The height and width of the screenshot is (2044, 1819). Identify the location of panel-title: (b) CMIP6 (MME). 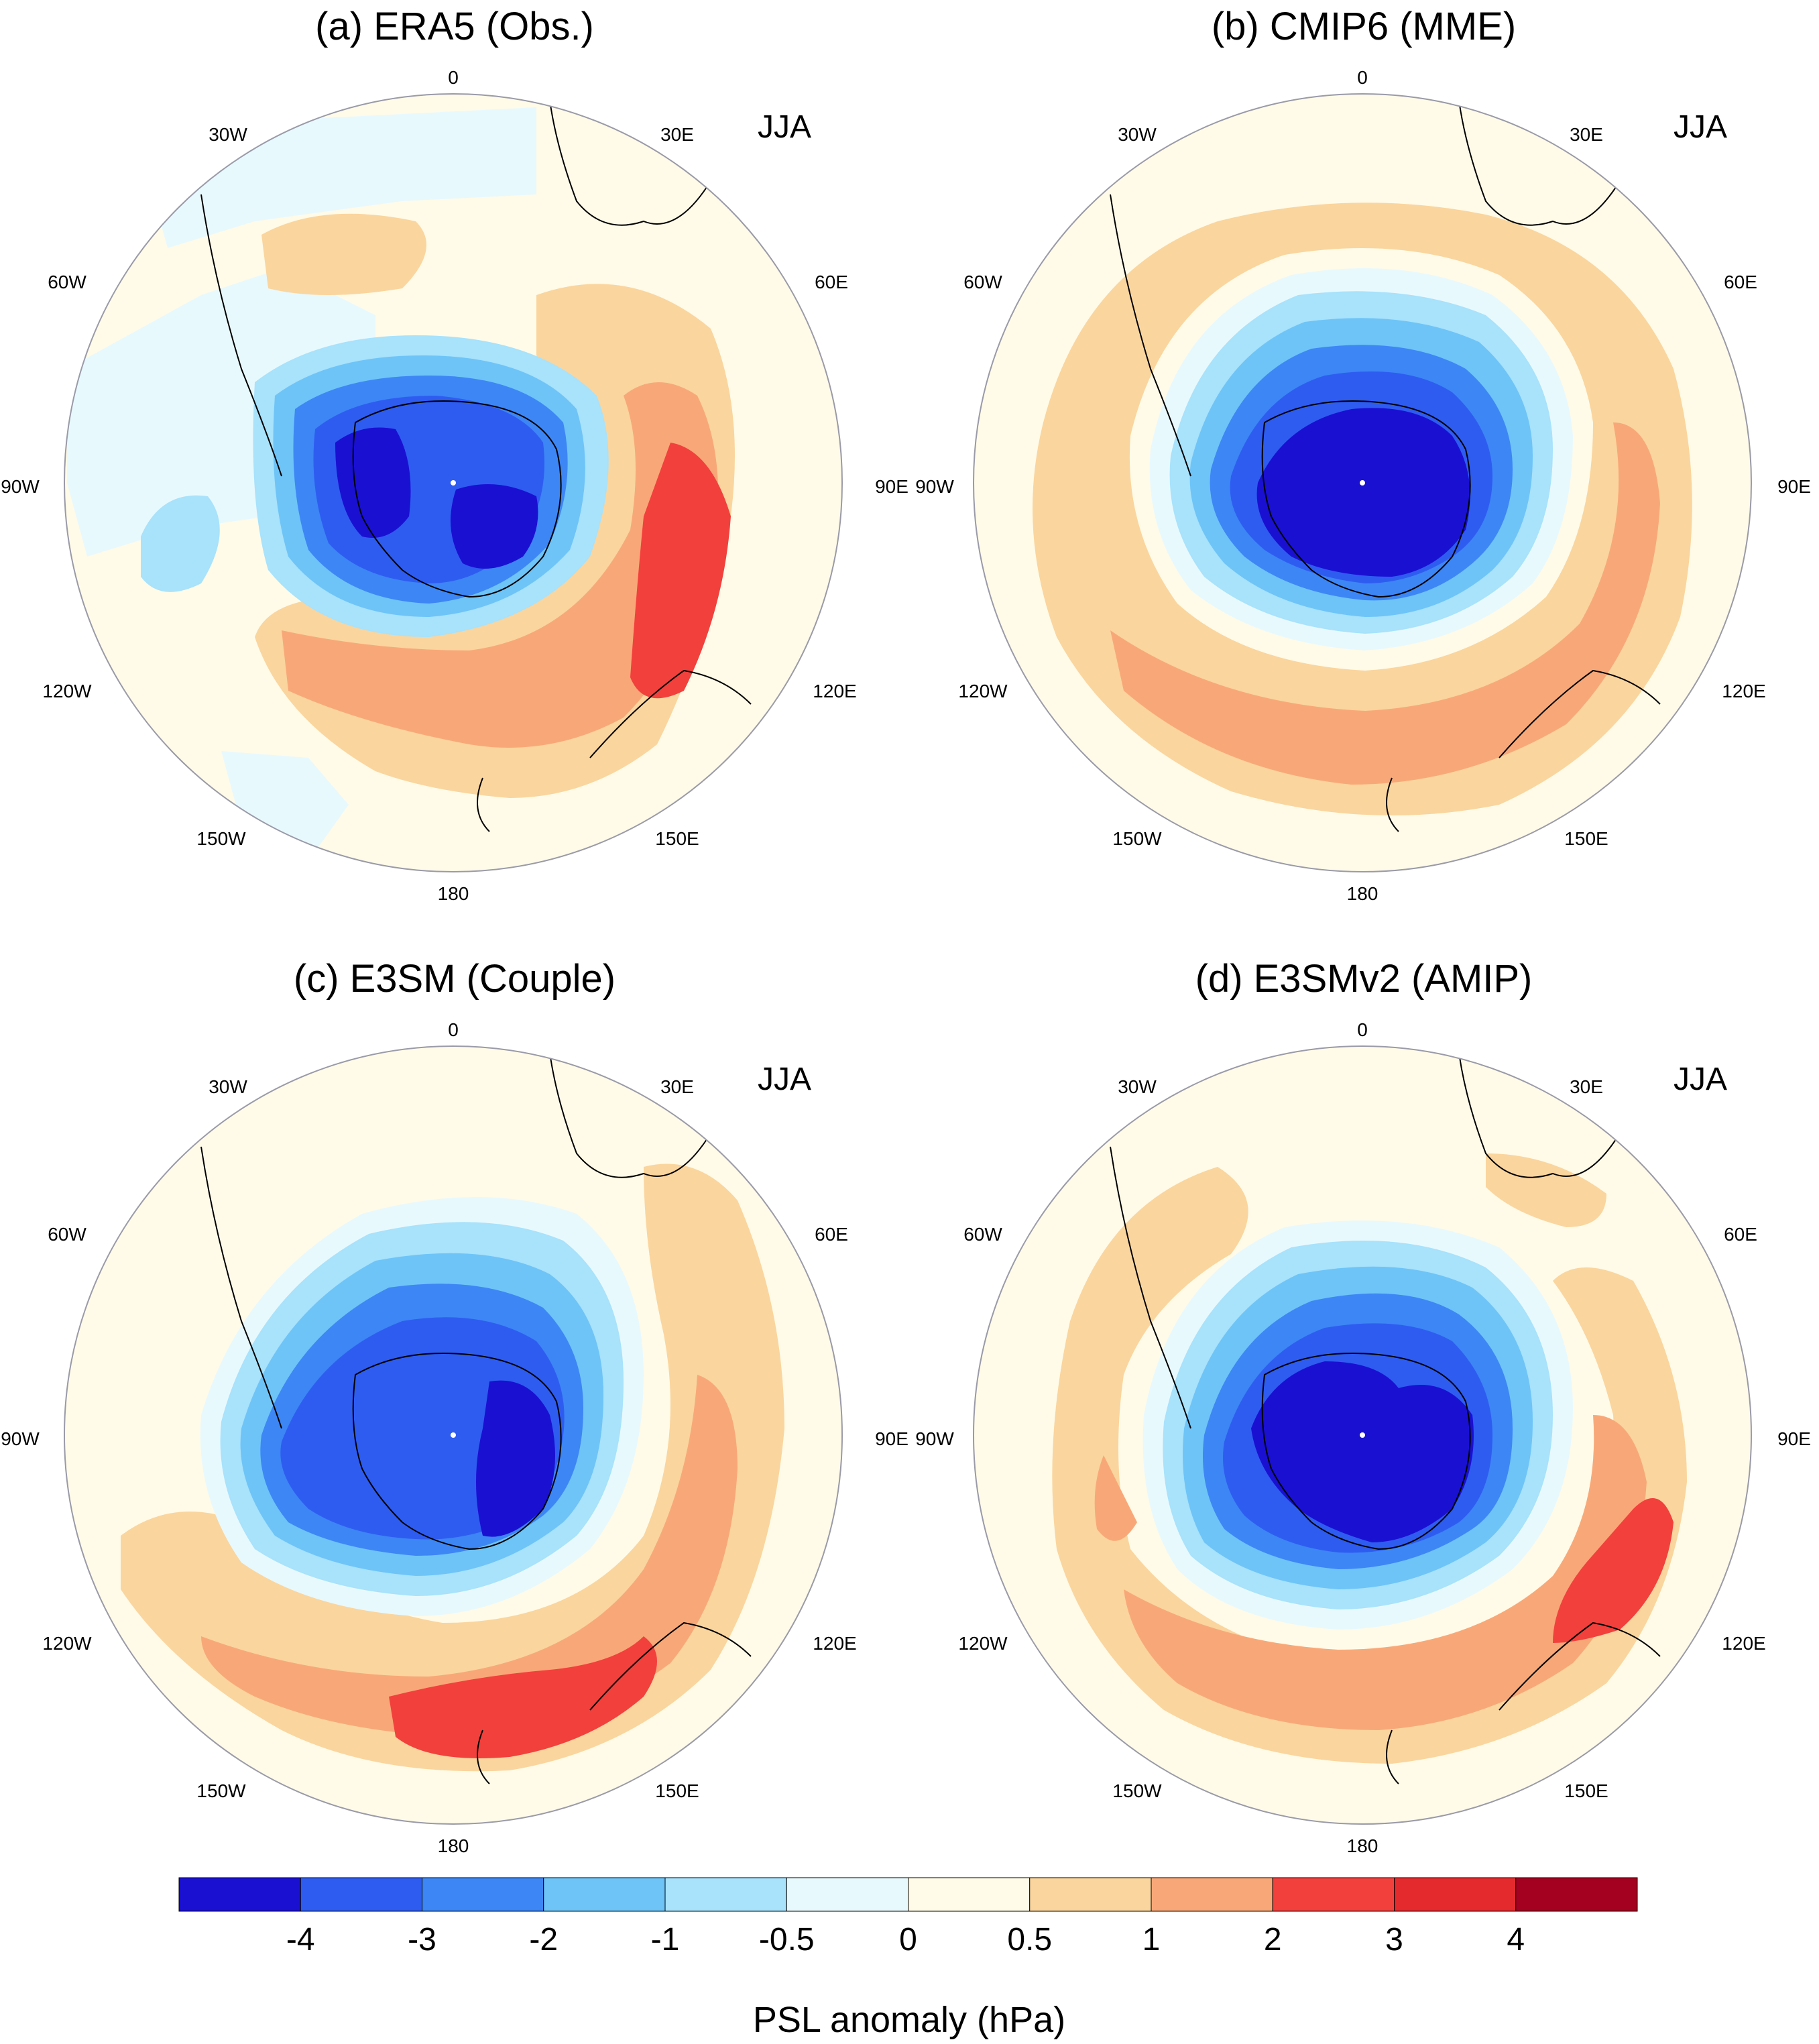
(1364, 26).